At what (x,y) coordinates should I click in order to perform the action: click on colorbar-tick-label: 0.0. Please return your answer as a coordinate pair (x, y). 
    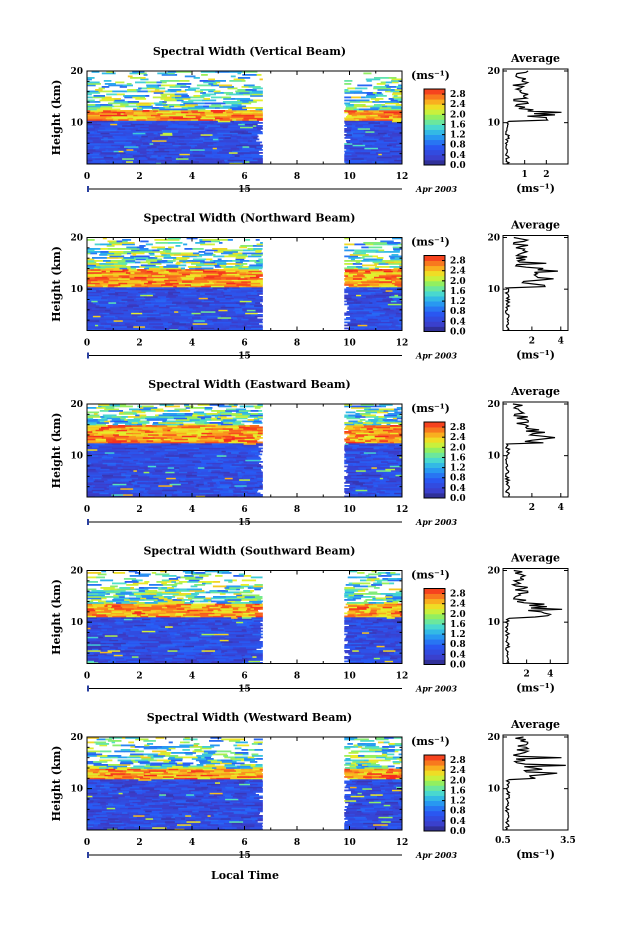
    Looking at the image, I should click on (458, 333).